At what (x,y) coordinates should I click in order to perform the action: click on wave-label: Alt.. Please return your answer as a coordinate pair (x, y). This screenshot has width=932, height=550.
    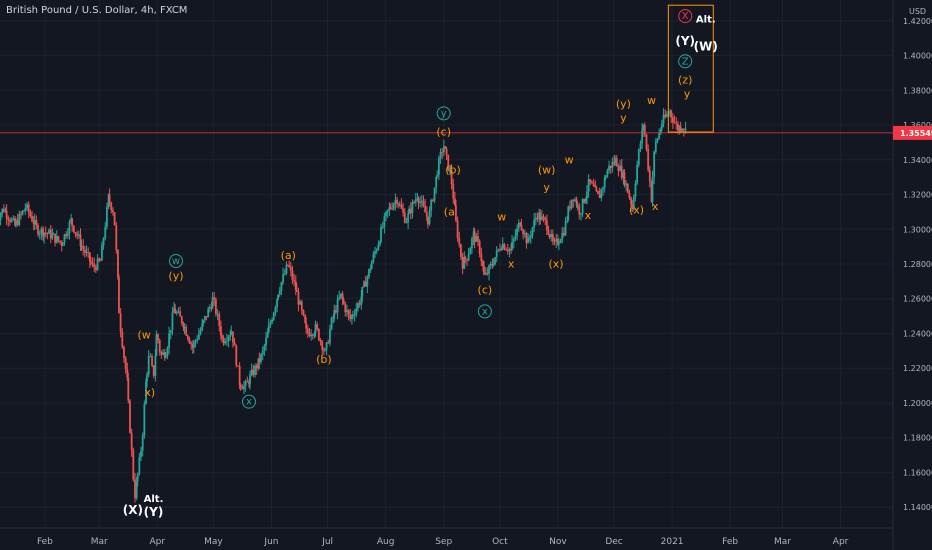
    Looking at the image, I should click on (154, 499).